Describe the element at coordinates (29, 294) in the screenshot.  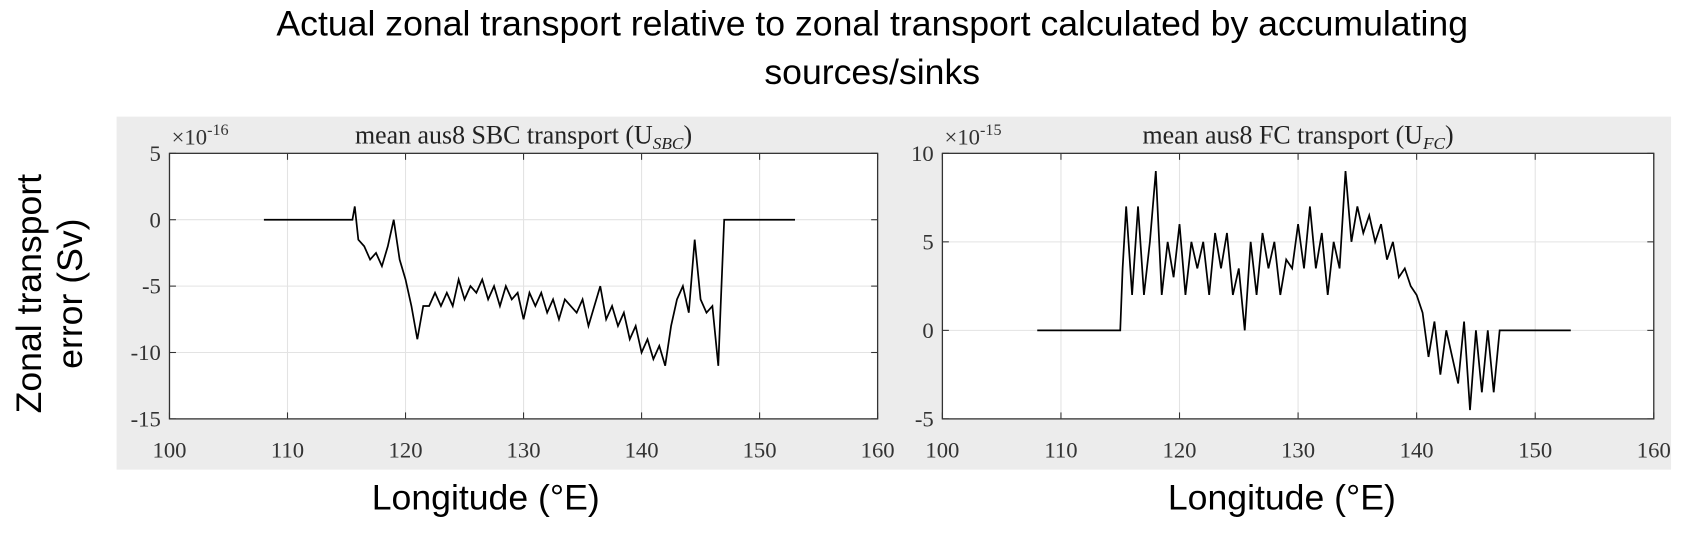
I see `y-axis-label: Zonal transport` at that location.